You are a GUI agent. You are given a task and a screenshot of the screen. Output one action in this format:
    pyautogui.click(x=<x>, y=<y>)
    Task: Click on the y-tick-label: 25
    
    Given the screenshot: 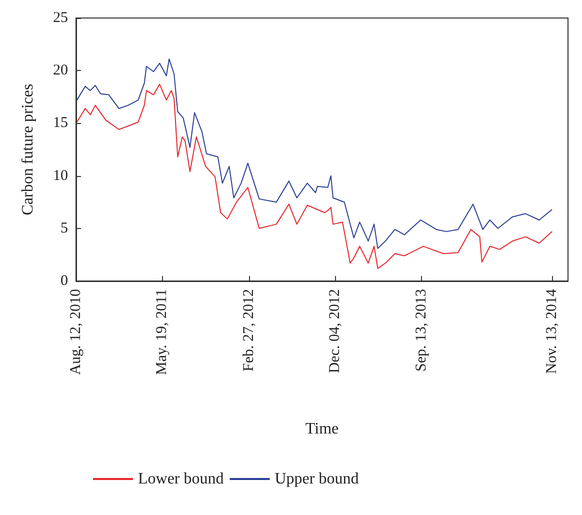 What is the action you would take?
    pyautogui.click(x=60, y=18)
    